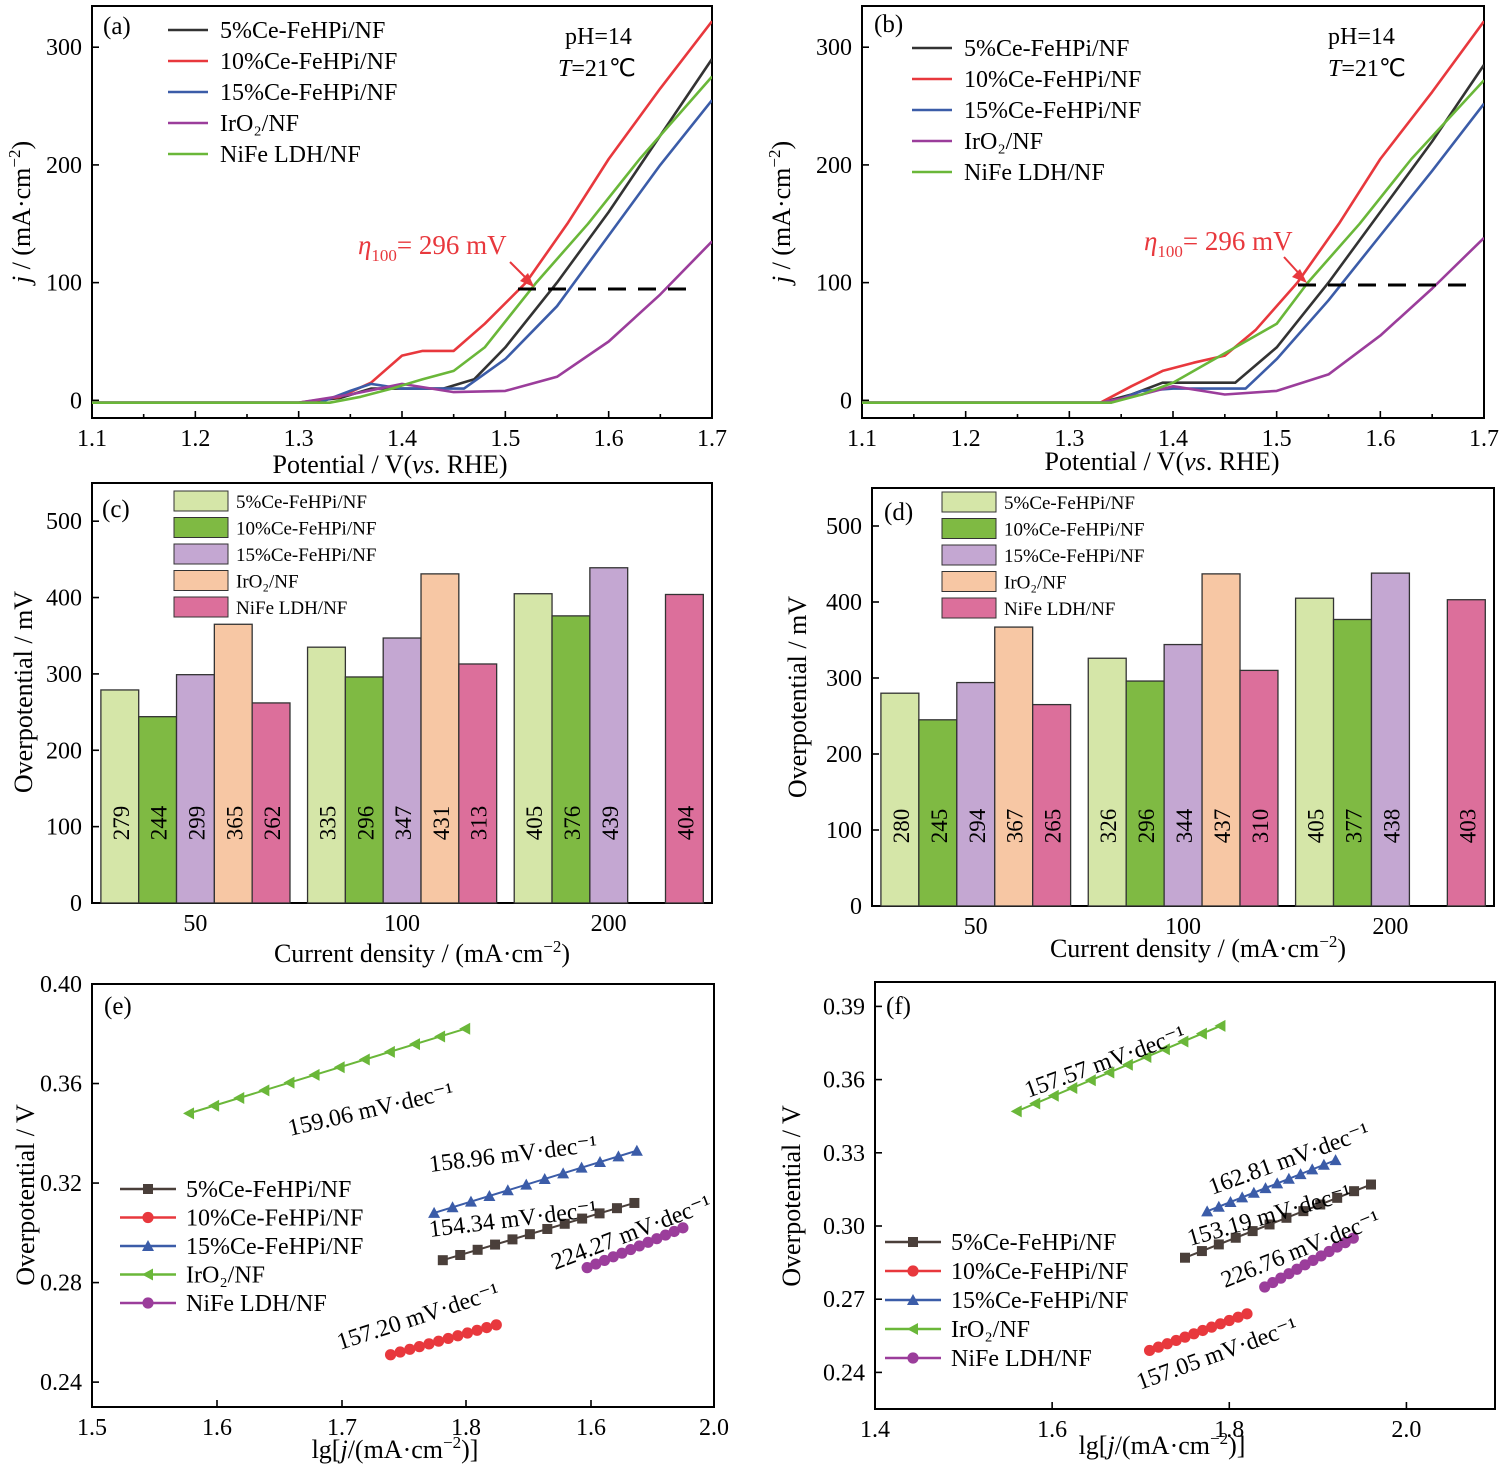 This screenshot has height=1467, width=1500. I want to click on y-tick-label: 0.32, so click(61, 1184).